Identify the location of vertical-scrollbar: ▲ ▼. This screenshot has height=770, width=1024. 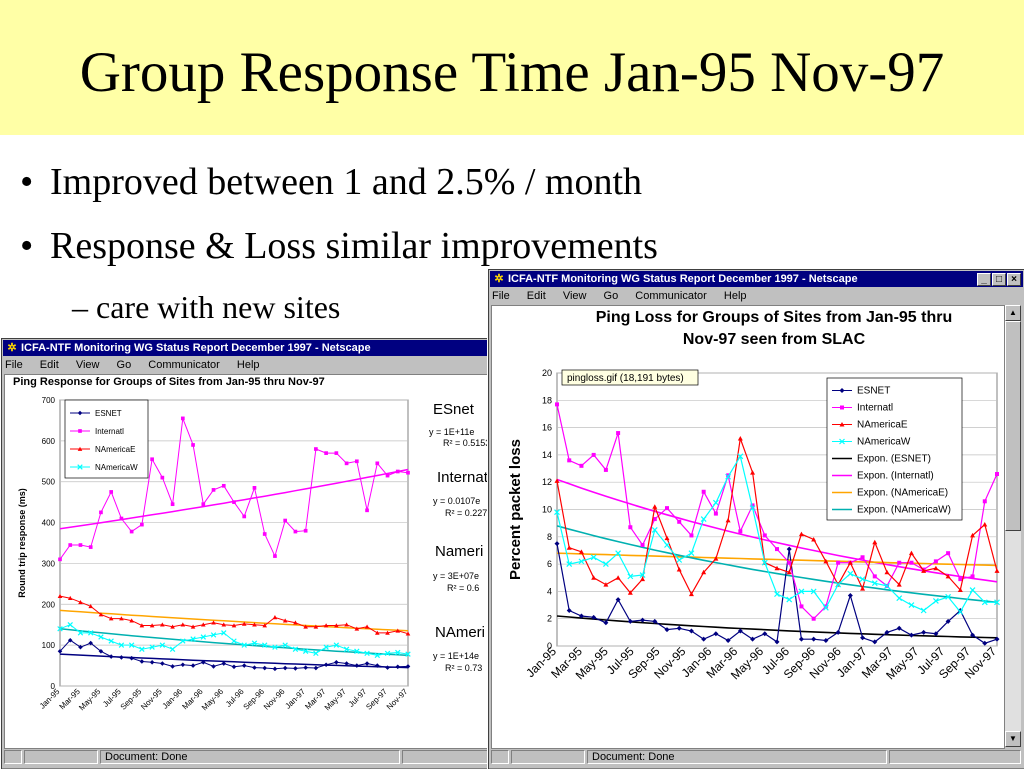
(1013, 526).